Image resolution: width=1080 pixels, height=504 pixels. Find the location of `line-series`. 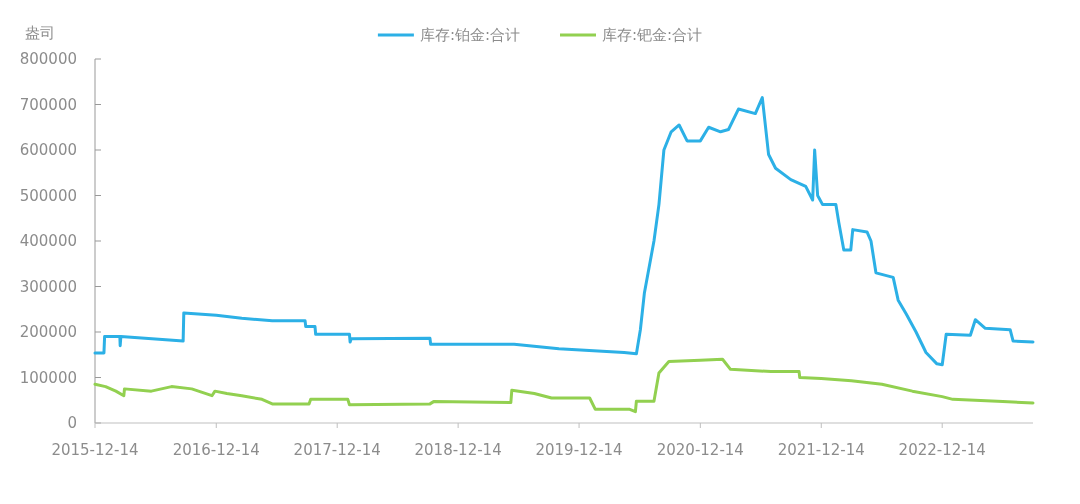

line-series is located at coordinates (564, 385).